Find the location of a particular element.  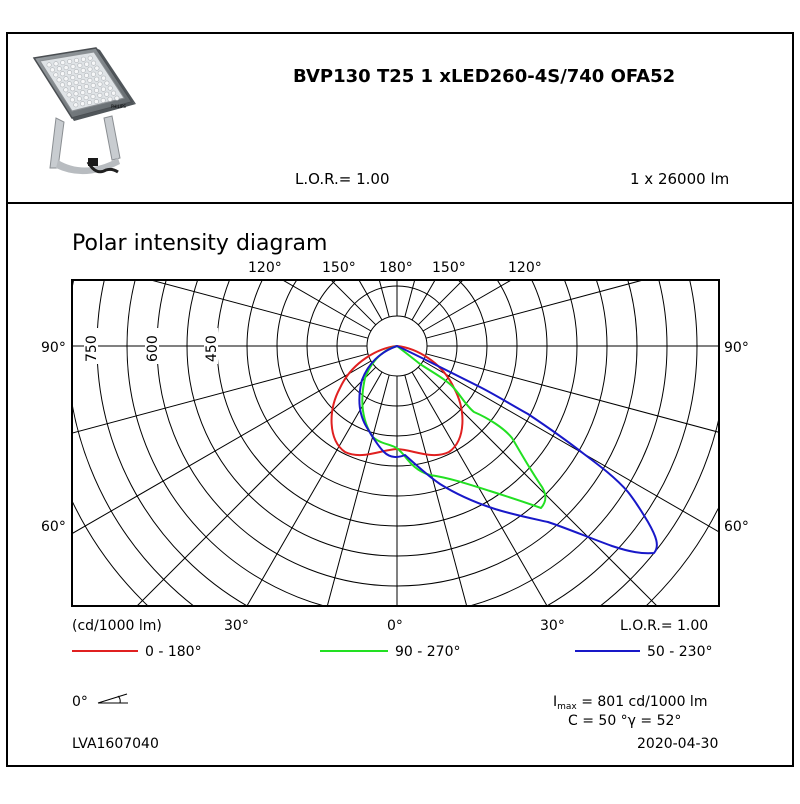

angle-label-150-left: 150° is located at coordinates (339, 268).